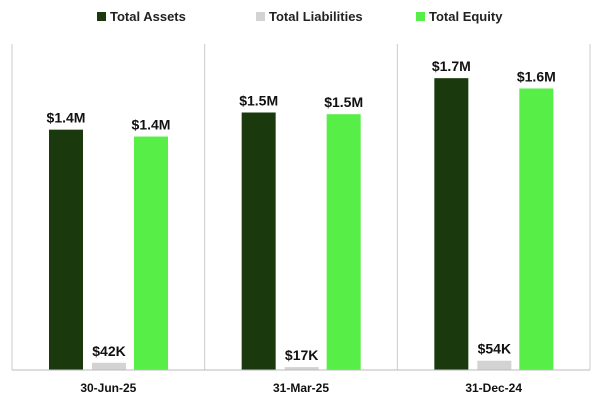 This screenshot has height=419, width=600. I want to click on legend-label-total-equity: Total Equity, so click(466, 16).